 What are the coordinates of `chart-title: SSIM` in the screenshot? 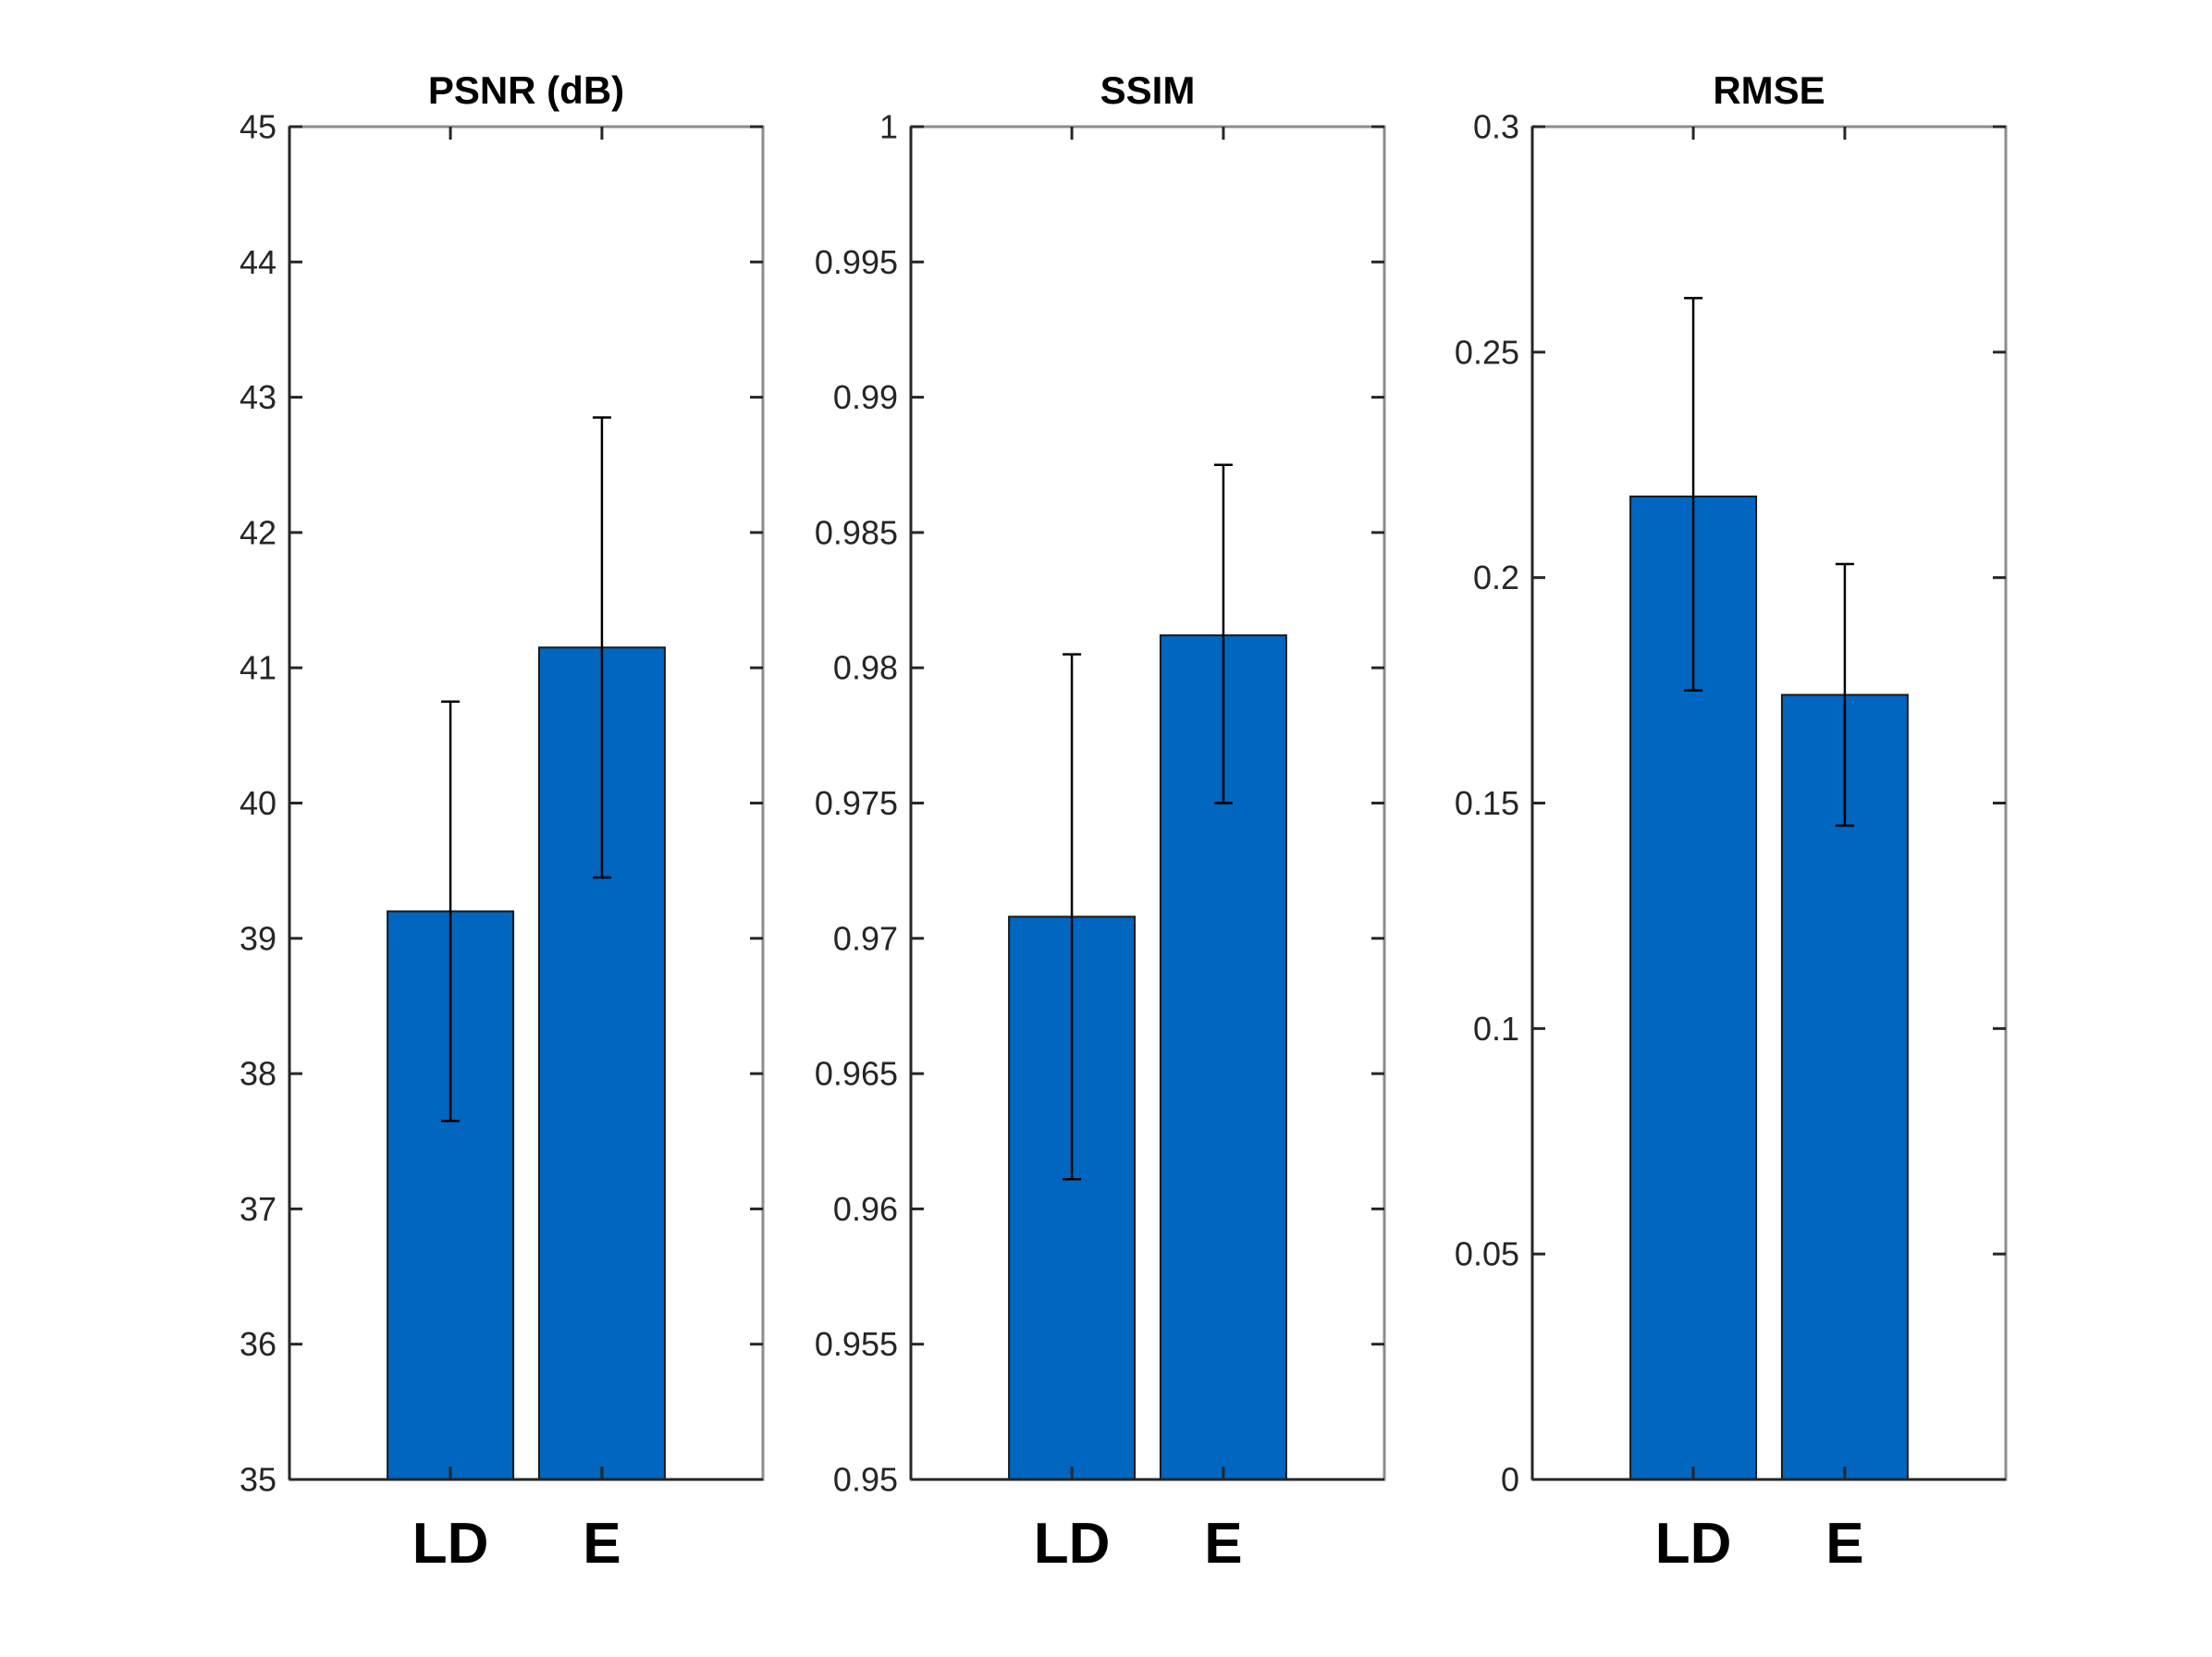 It's located at (1148, 90).